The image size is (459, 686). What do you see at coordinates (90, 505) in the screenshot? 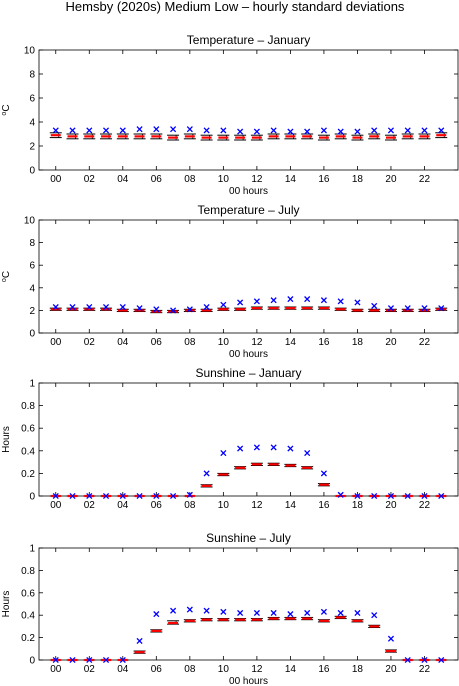
I see `x-tick-label: 02` at bounding box center [90, 505].